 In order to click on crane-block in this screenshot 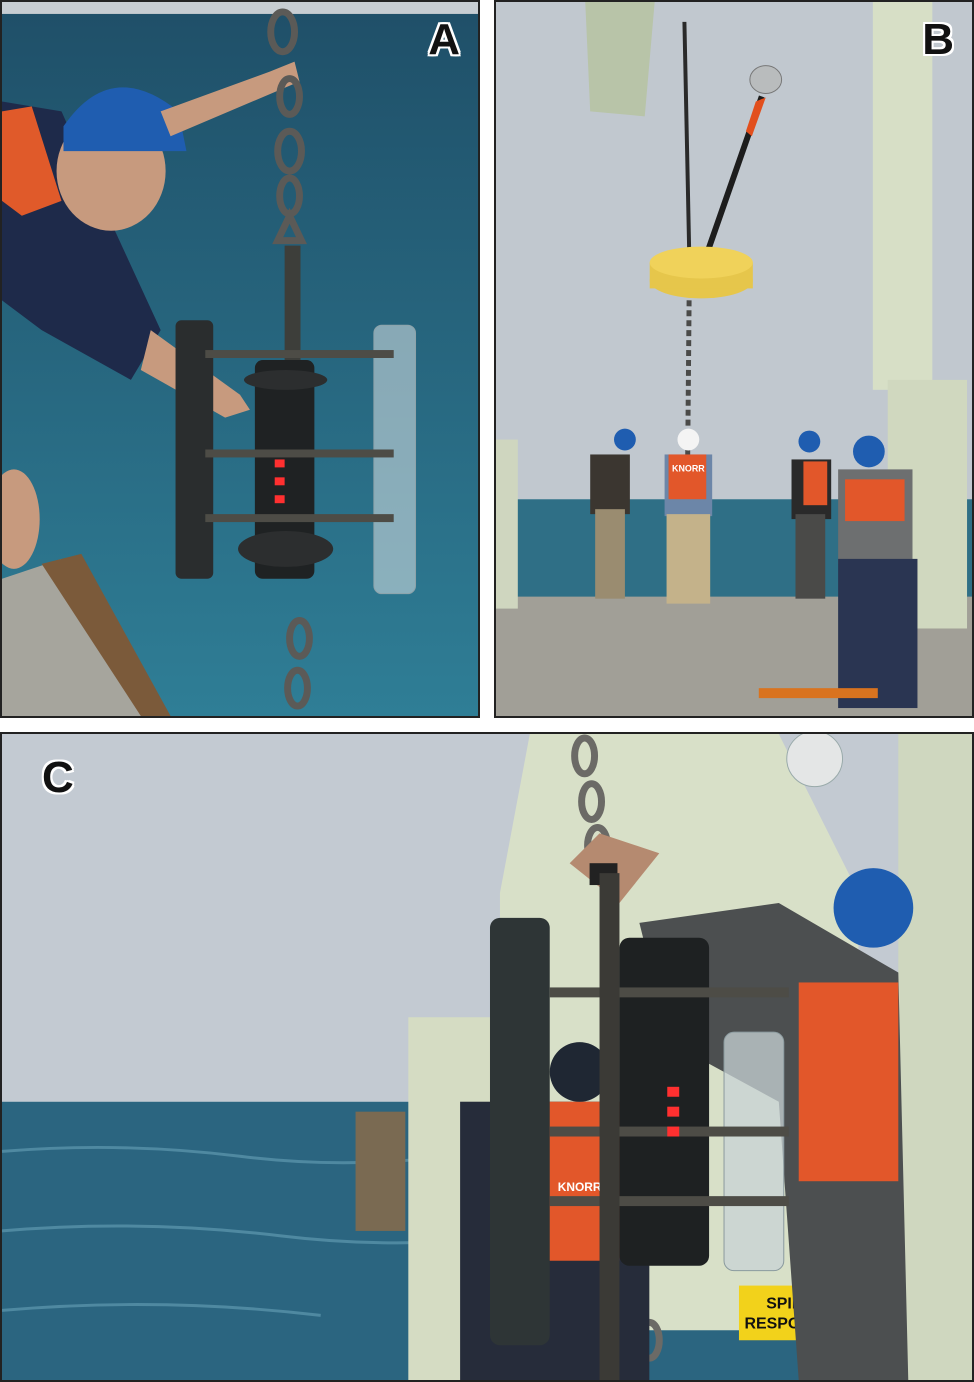, I will do `click(620, 59)`.